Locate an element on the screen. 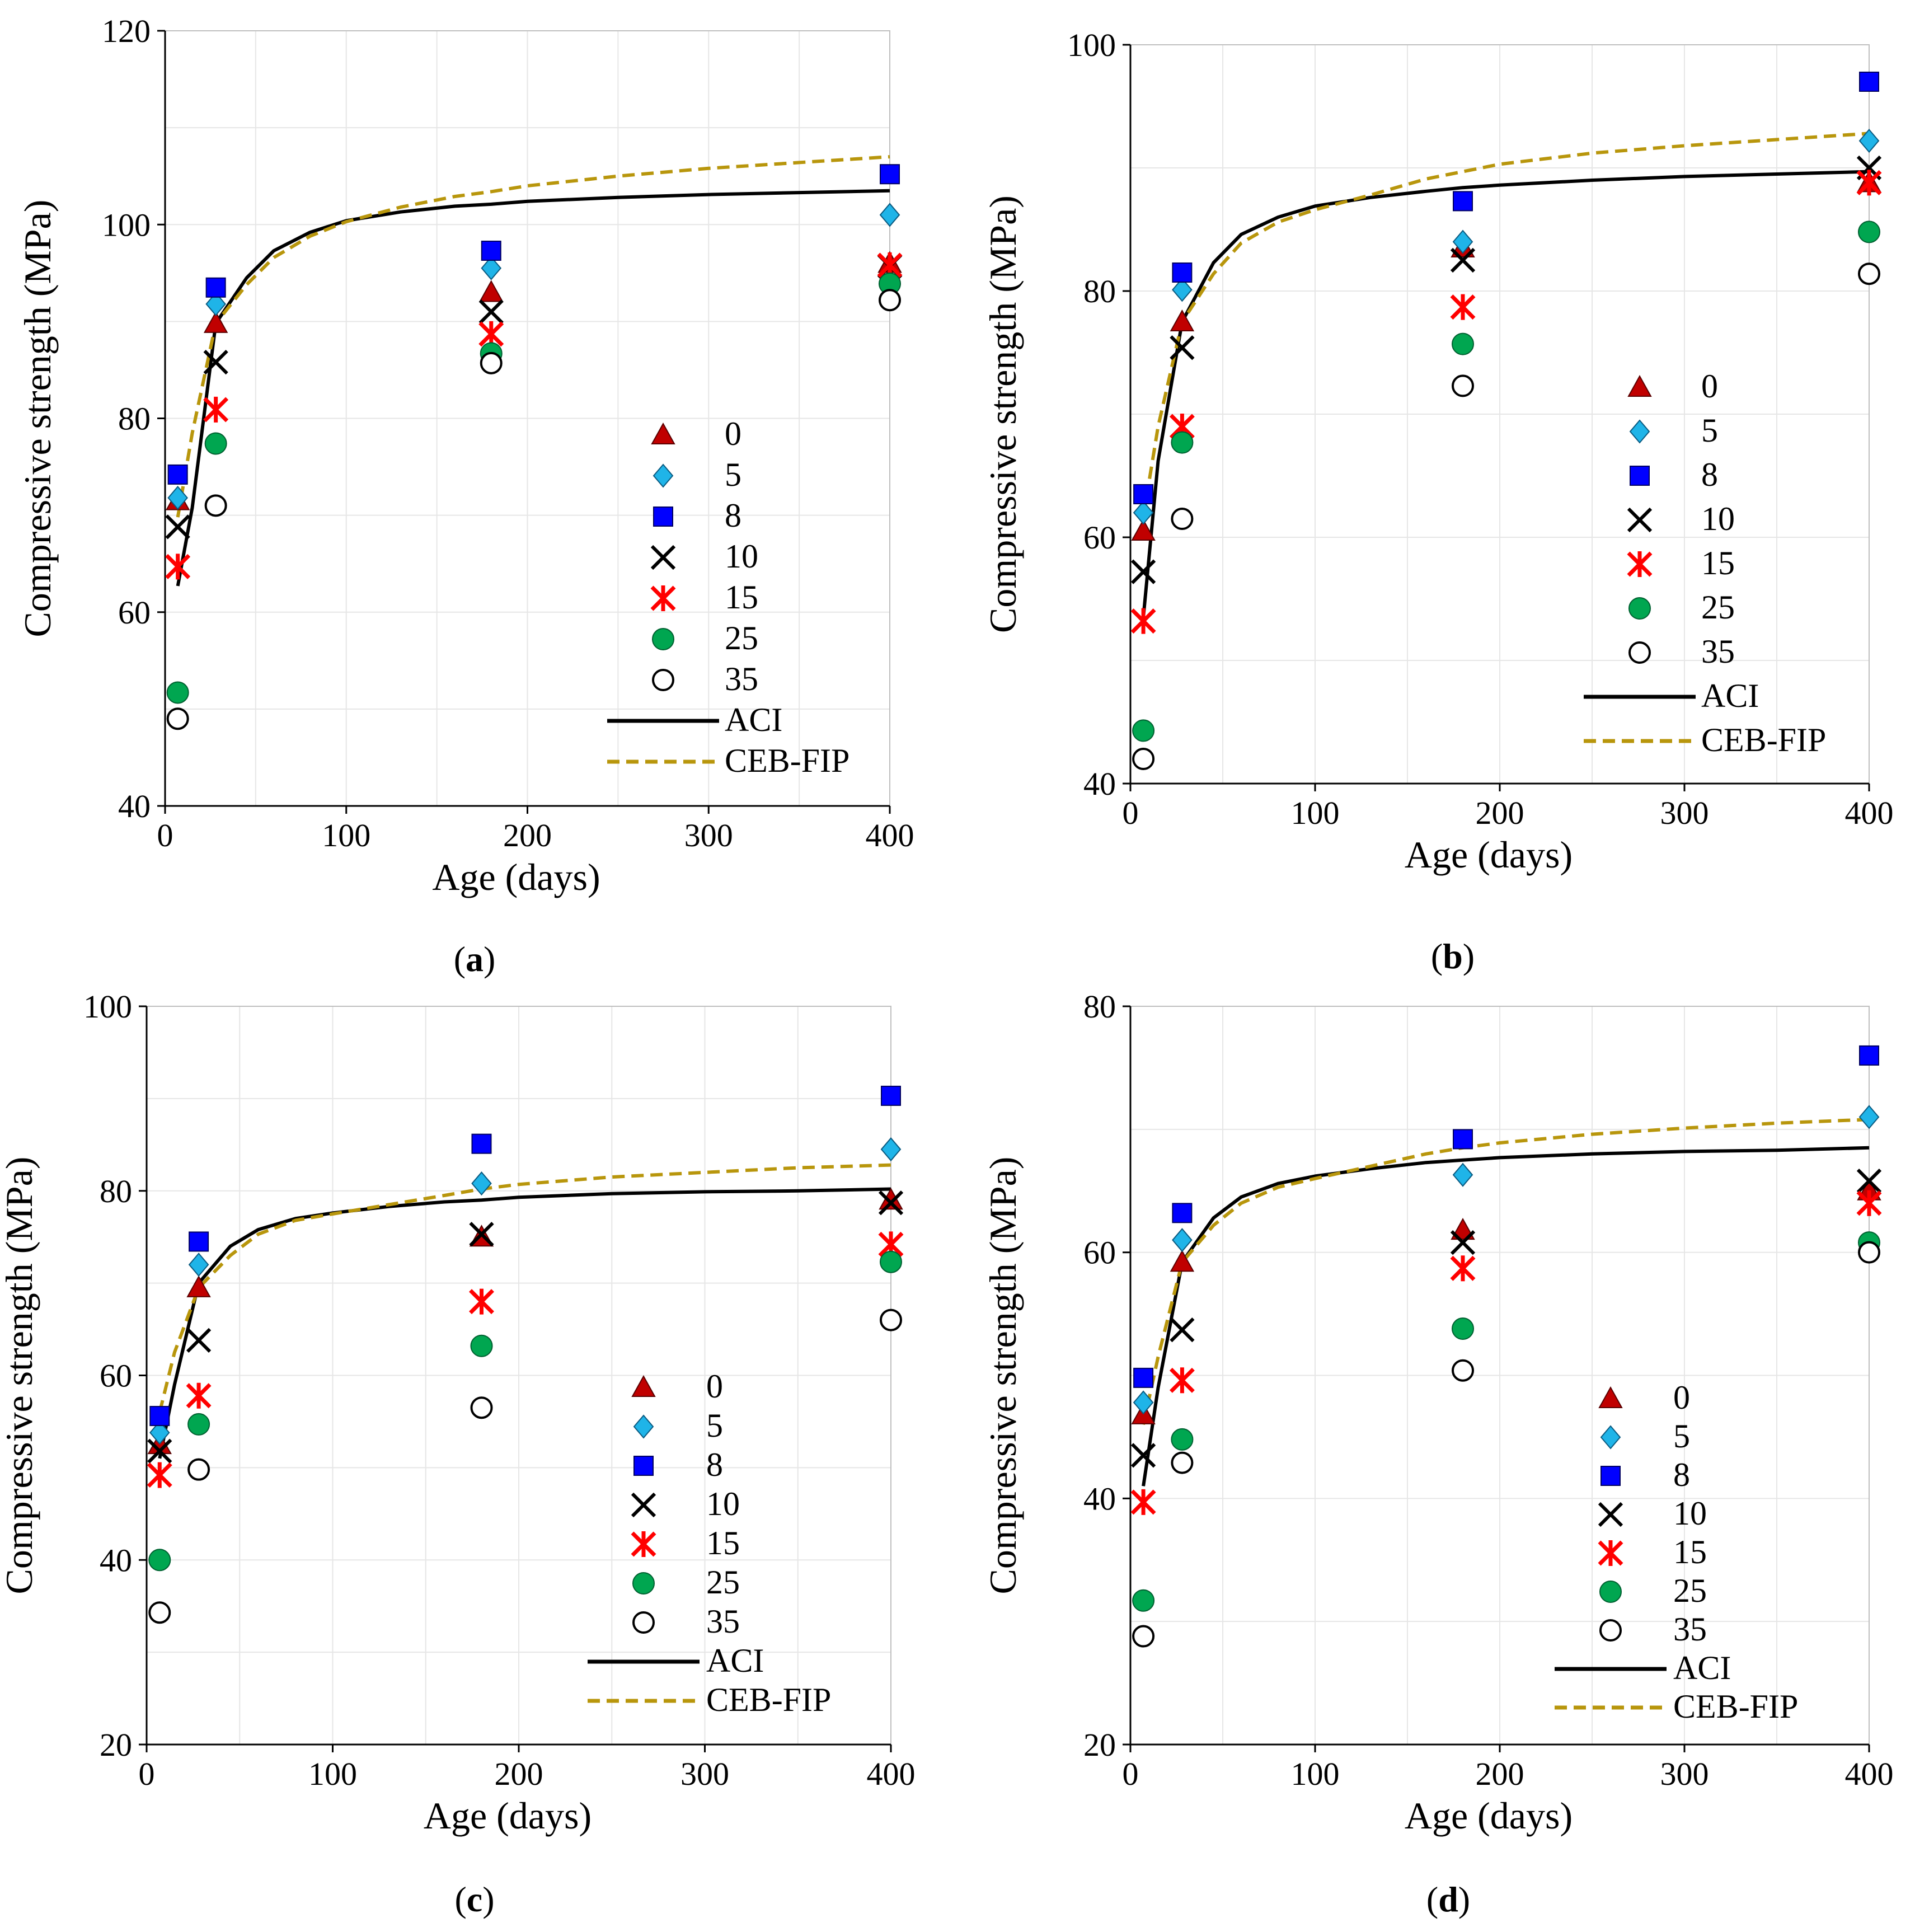  panel-letter: a is located at coordinates (475, 959).